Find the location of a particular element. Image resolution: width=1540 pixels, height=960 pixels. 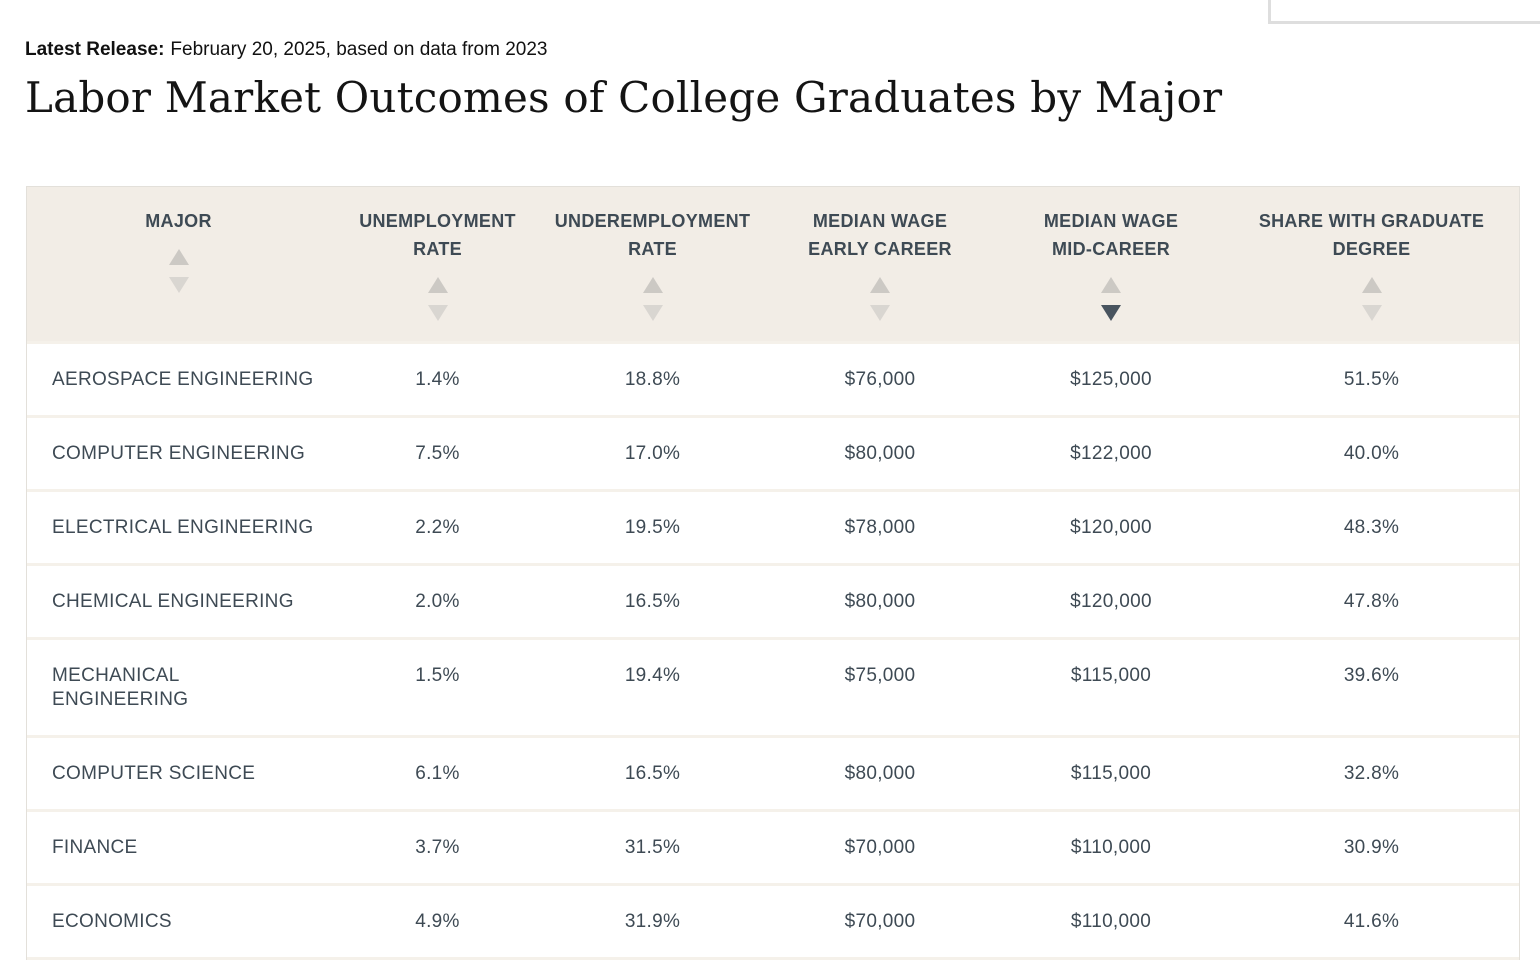

partial-top-right-panel is located at coordinates (1404, 12).